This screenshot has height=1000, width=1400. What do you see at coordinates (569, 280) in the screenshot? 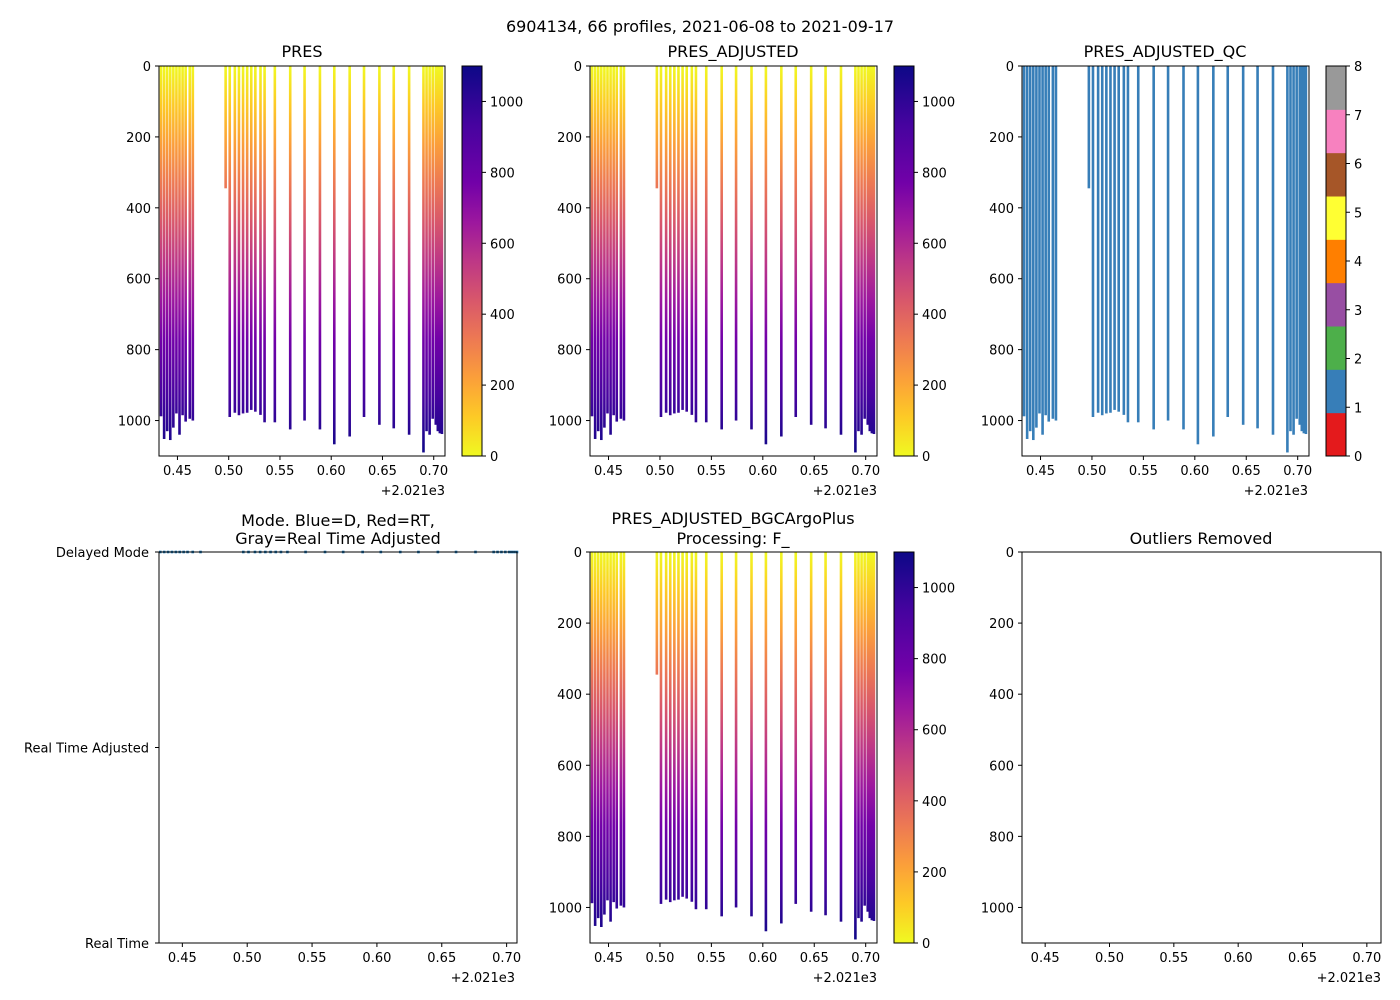
I see `y-tick-label: 600` at bounding box center [569, 280].